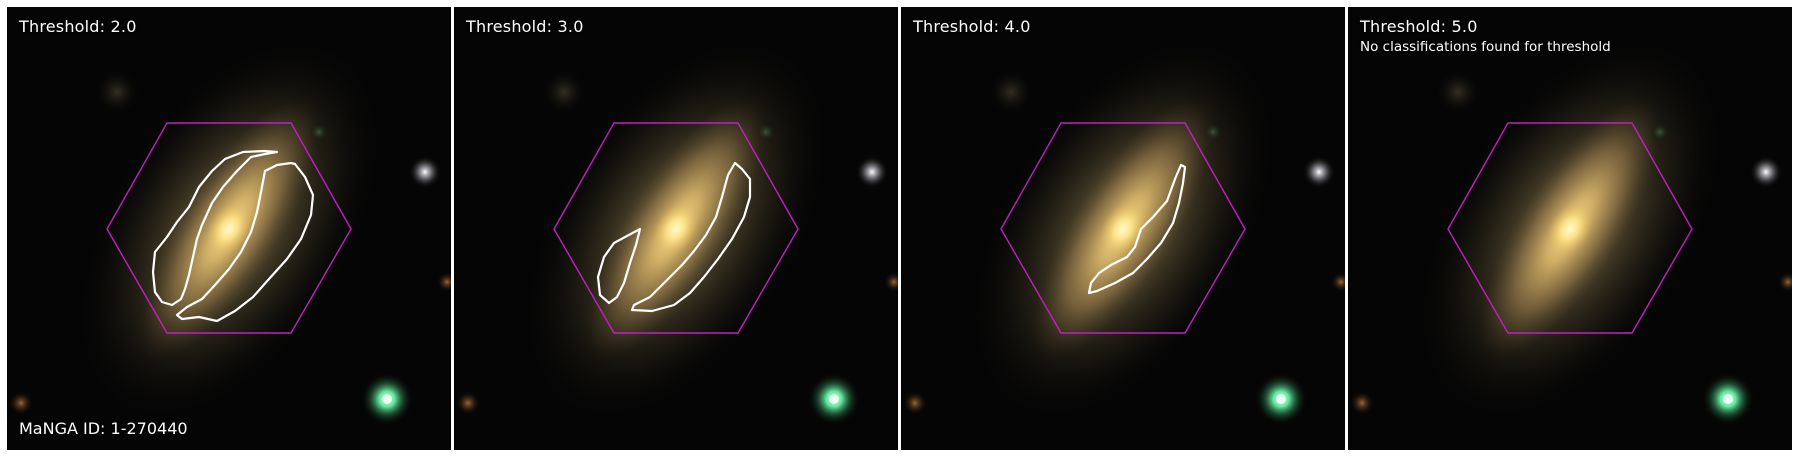  What do you see at coordinates (525, 26) in the screenshot?
I see `threshold-label: Threshold: 3.0` at bounding box center [525, 26].